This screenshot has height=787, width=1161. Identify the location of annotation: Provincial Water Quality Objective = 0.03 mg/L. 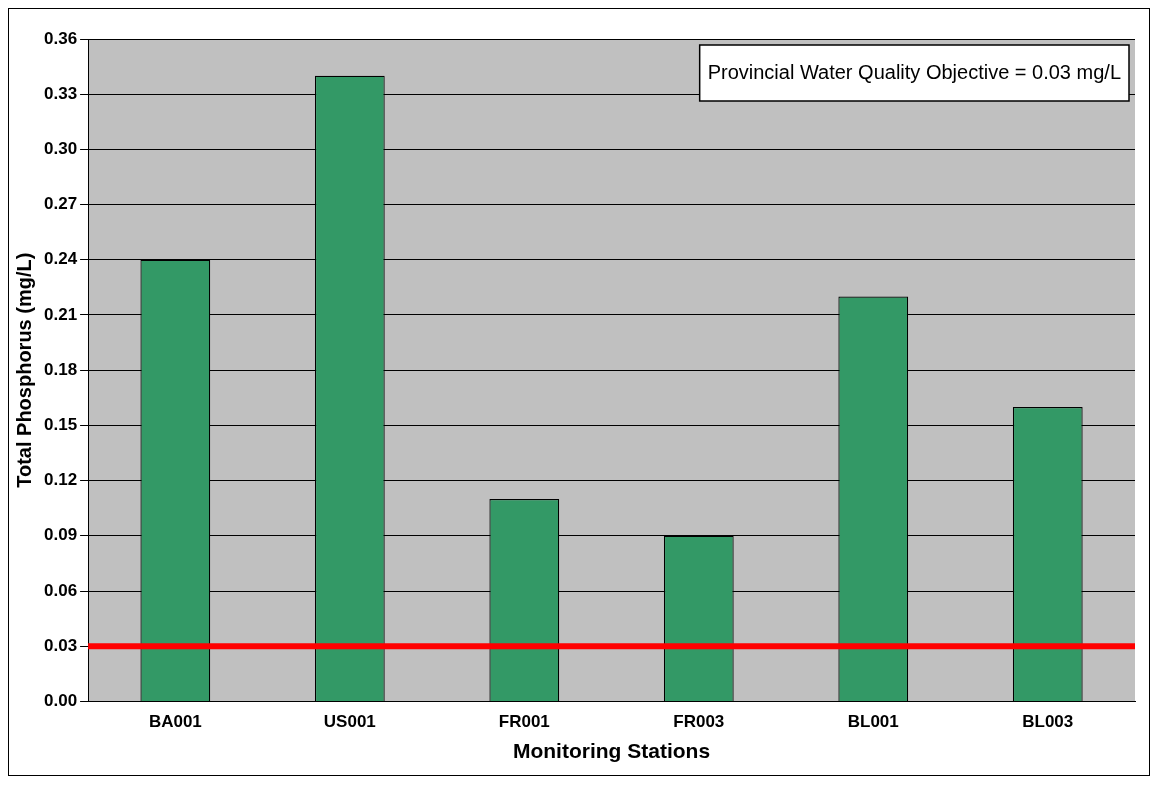
(914, 71).